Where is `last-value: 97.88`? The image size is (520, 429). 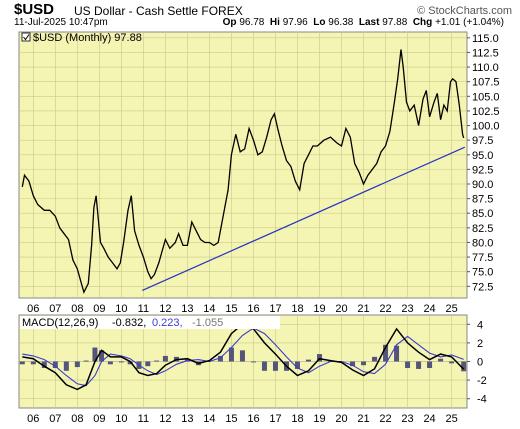
last-value: 97.88 is located at coordinates (395, 22).